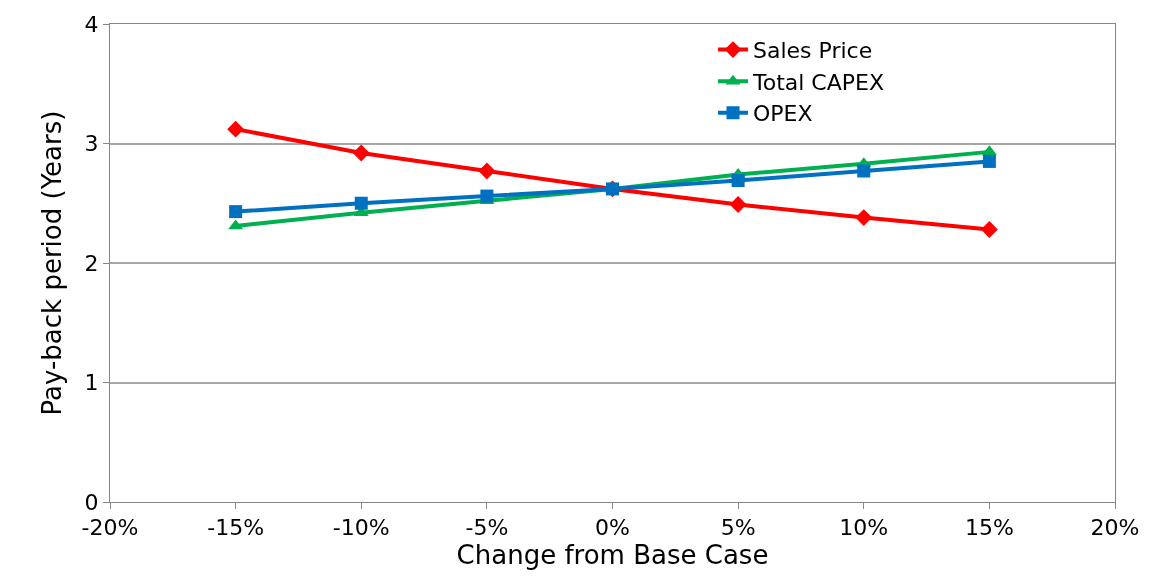  Describe the element at coordinates (818, 82) in the screenshot. I see `legend-label: Total CAPEX` at that location.